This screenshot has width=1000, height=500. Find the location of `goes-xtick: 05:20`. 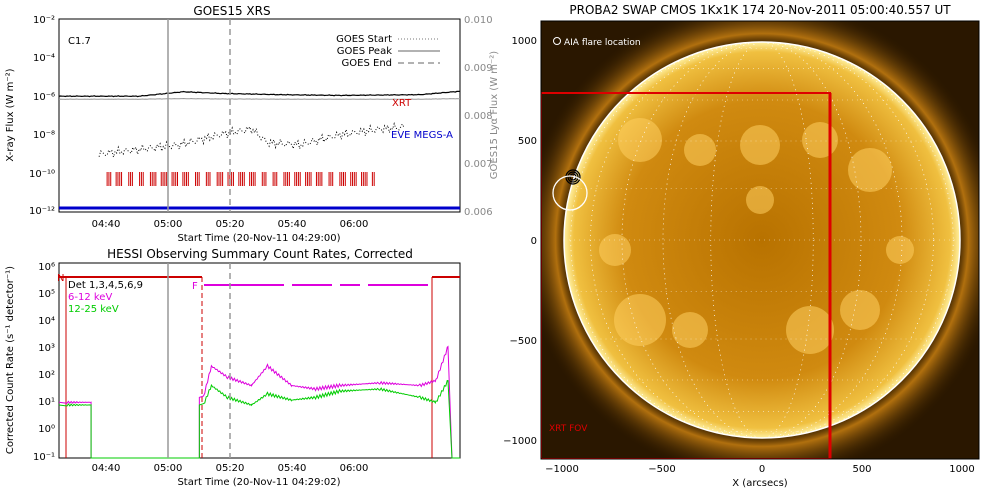

goes-xtick: 05:20 is located at coordinates (230, 224).